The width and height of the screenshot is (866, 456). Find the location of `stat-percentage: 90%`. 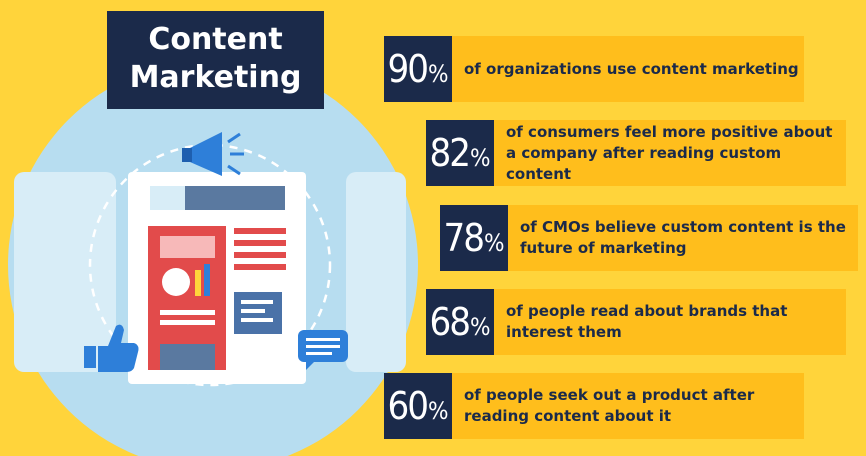

stat-percentage: 90% is located at coordinates (418, 69).